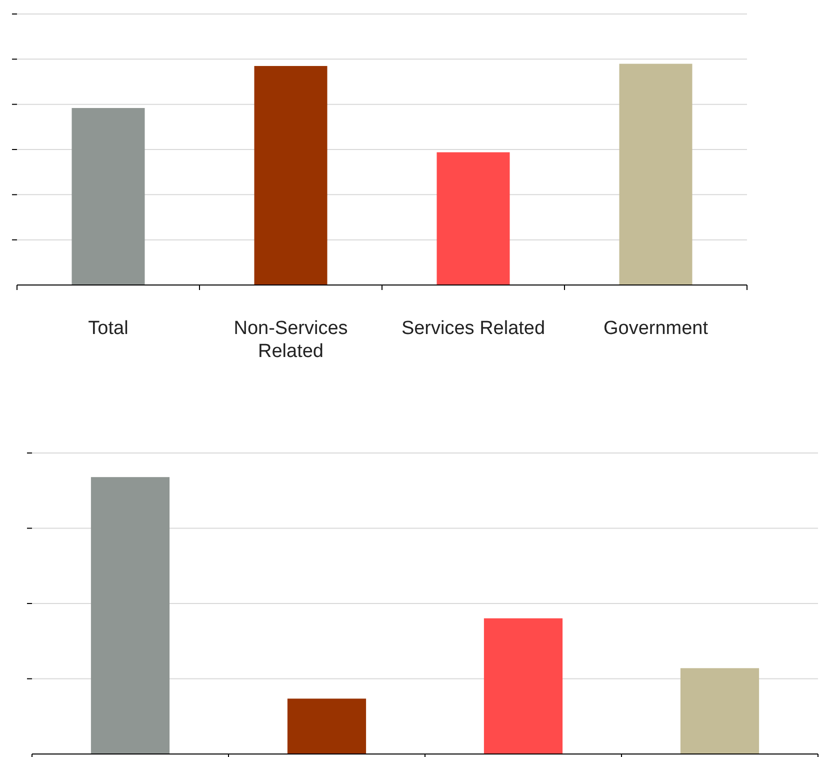 The height and width of the screenshot is (757, 820). What do you see at coordinates (656, 328) in the screenshot?
I see `x-tick-label: Government` at bounding box center [656, 328].